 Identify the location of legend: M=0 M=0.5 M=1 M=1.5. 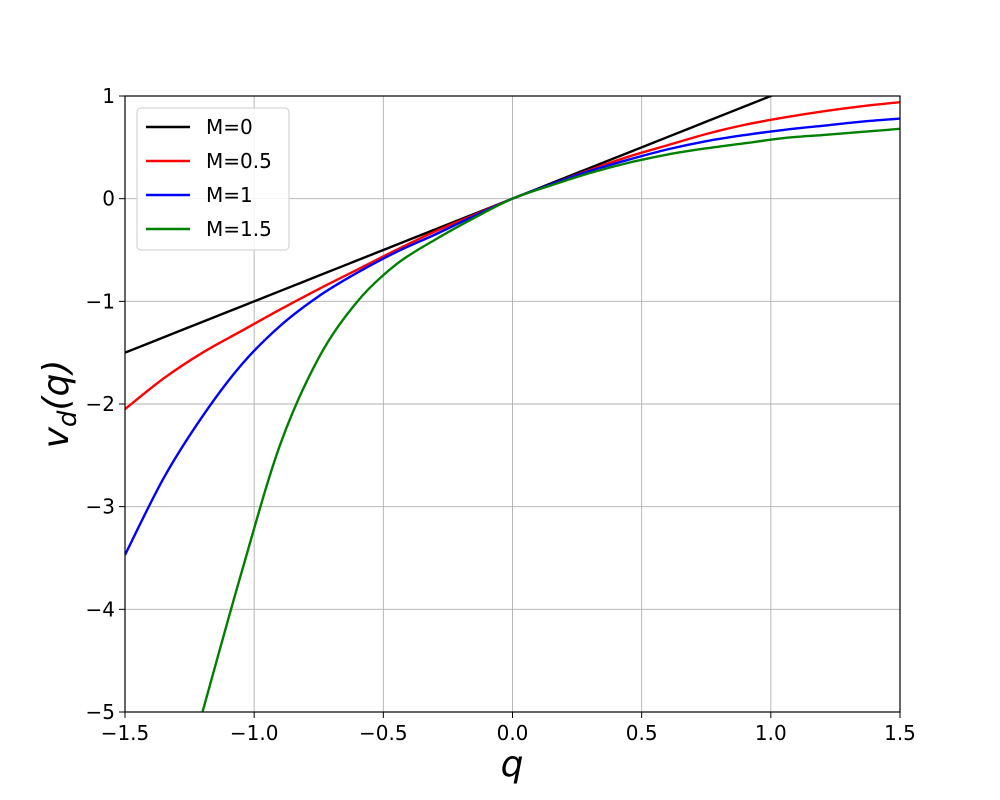
(213, 179).